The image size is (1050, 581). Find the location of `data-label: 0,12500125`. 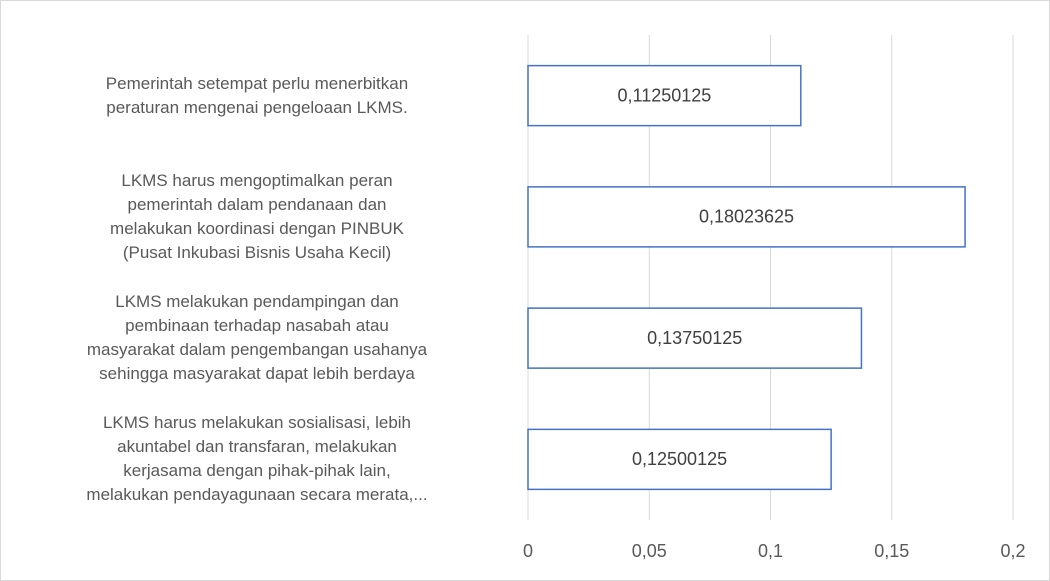

data-label: 0,12500125 is located at coordinates (679, 459).